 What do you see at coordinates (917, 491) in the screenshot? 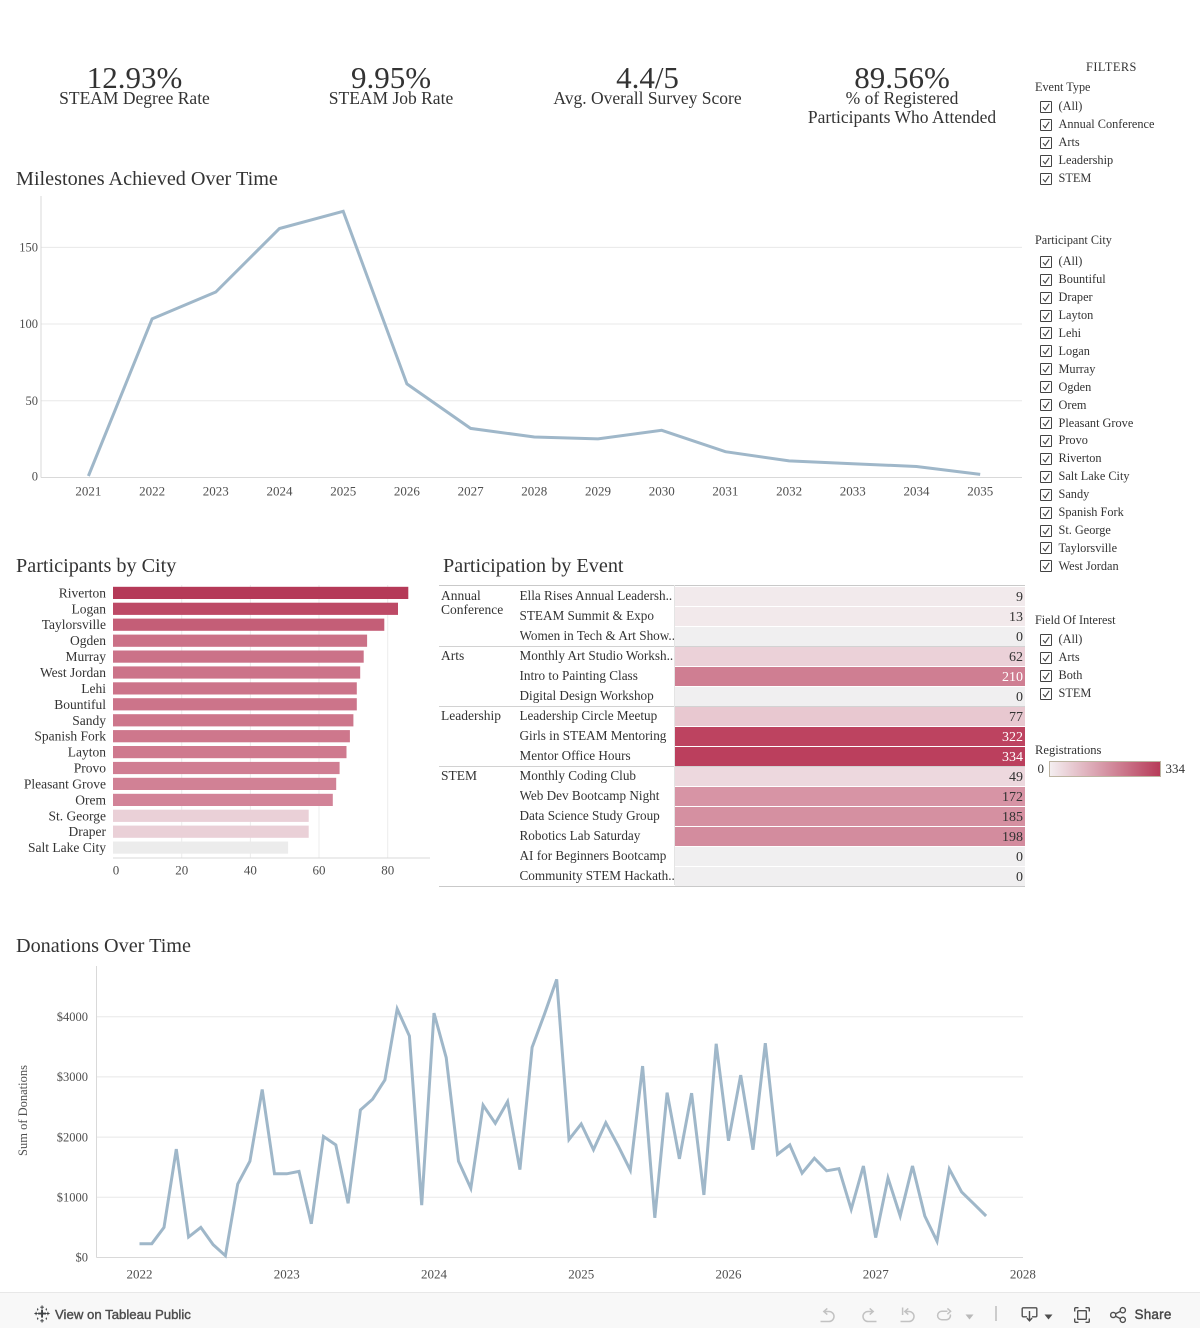
I see `svg-text: 2034` at bounding box center [917, 491].